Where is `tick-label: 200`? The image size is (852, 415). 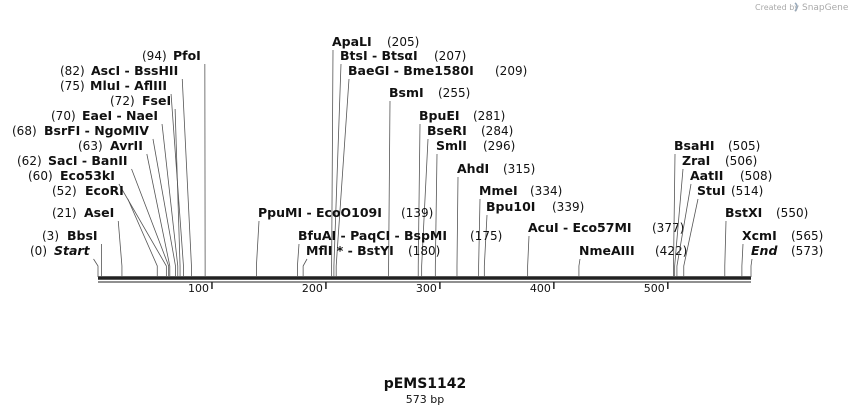 tick-label: 200 is located at coordinates (312, 288).